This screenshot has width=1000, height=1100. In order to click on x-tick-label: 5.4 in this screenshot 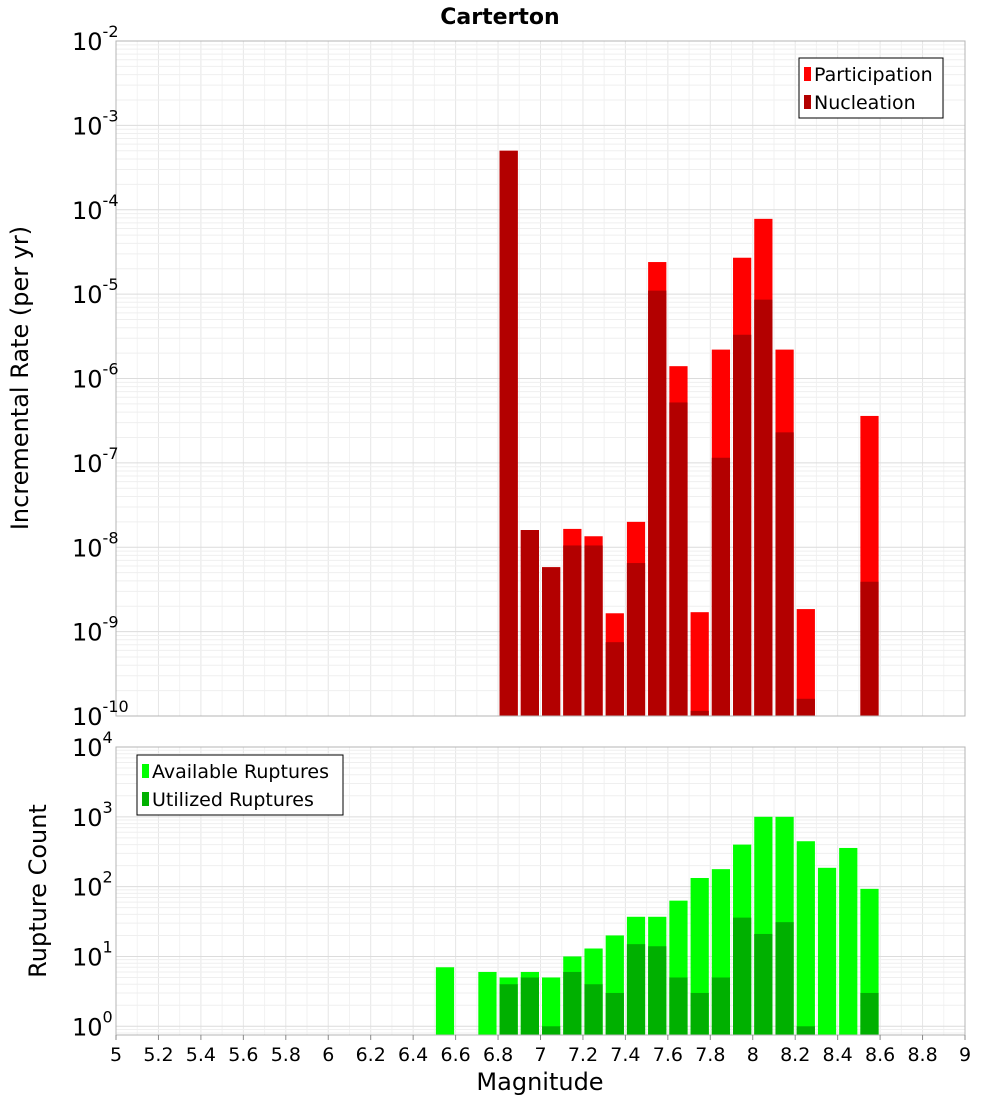, I will do `click(201, 1055)`.